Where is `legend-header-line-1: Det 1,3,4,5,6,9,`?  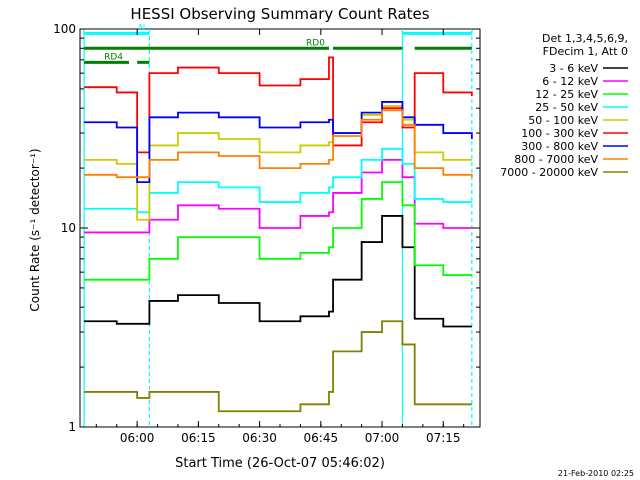
legend-header-line-1: Det 1,3,4,5,6,9, is located at coordinates (585, 38).